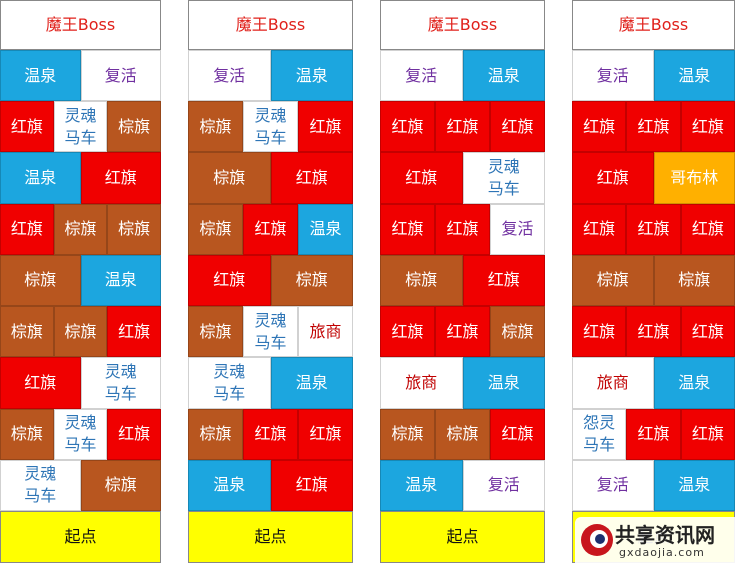 This screenshot has height=563, width=735. I want to click on watermark-logo, so click(597, 540).